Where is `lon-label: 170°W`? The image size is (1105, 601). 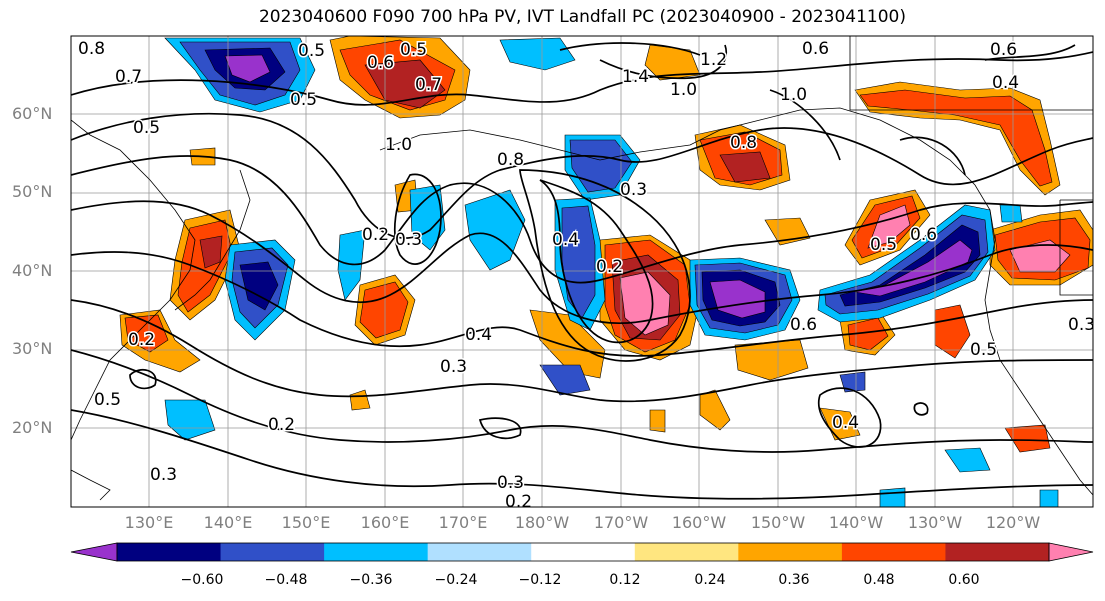
lon-label: 170°W is located at coordinates (621, 522).